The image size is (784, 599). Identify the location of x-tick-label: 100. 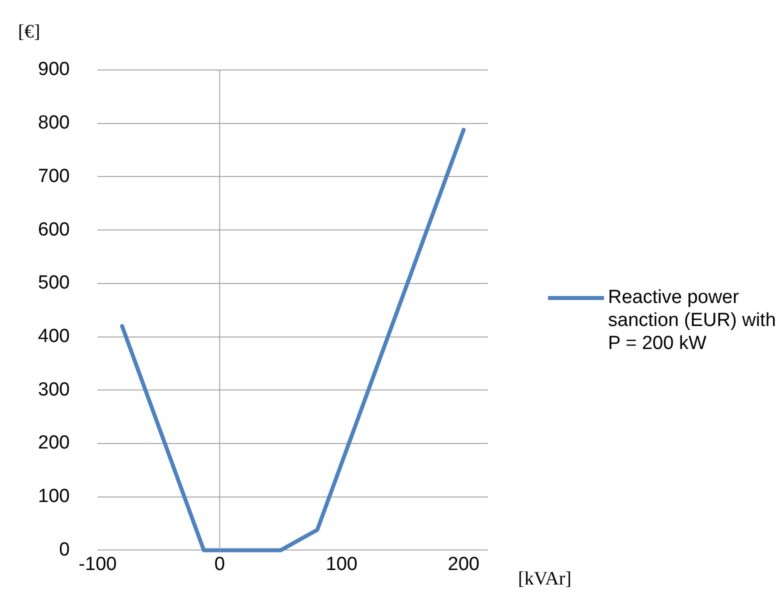
(342, 564).